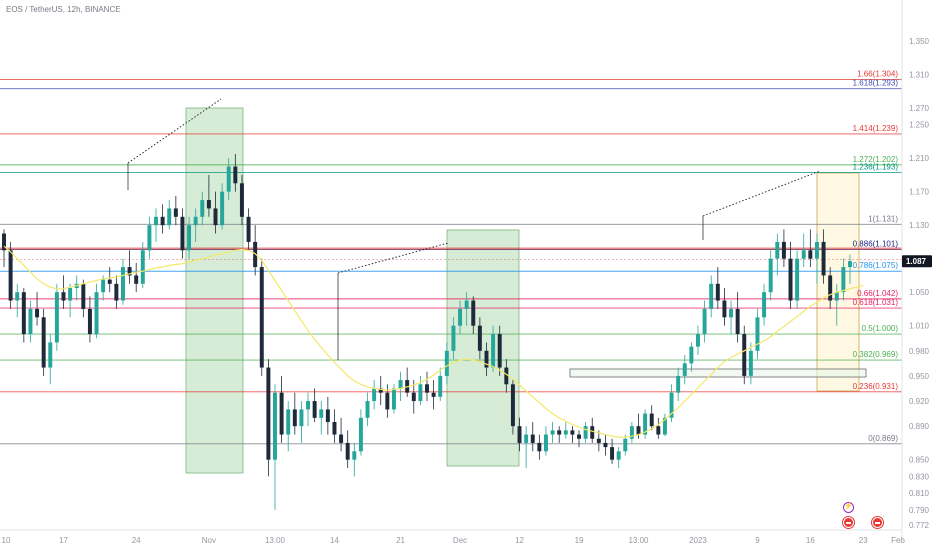 This screenshot has width=932, height=550. I want to click on fib-level-label: 0.66(1.042), so click(877, 293).